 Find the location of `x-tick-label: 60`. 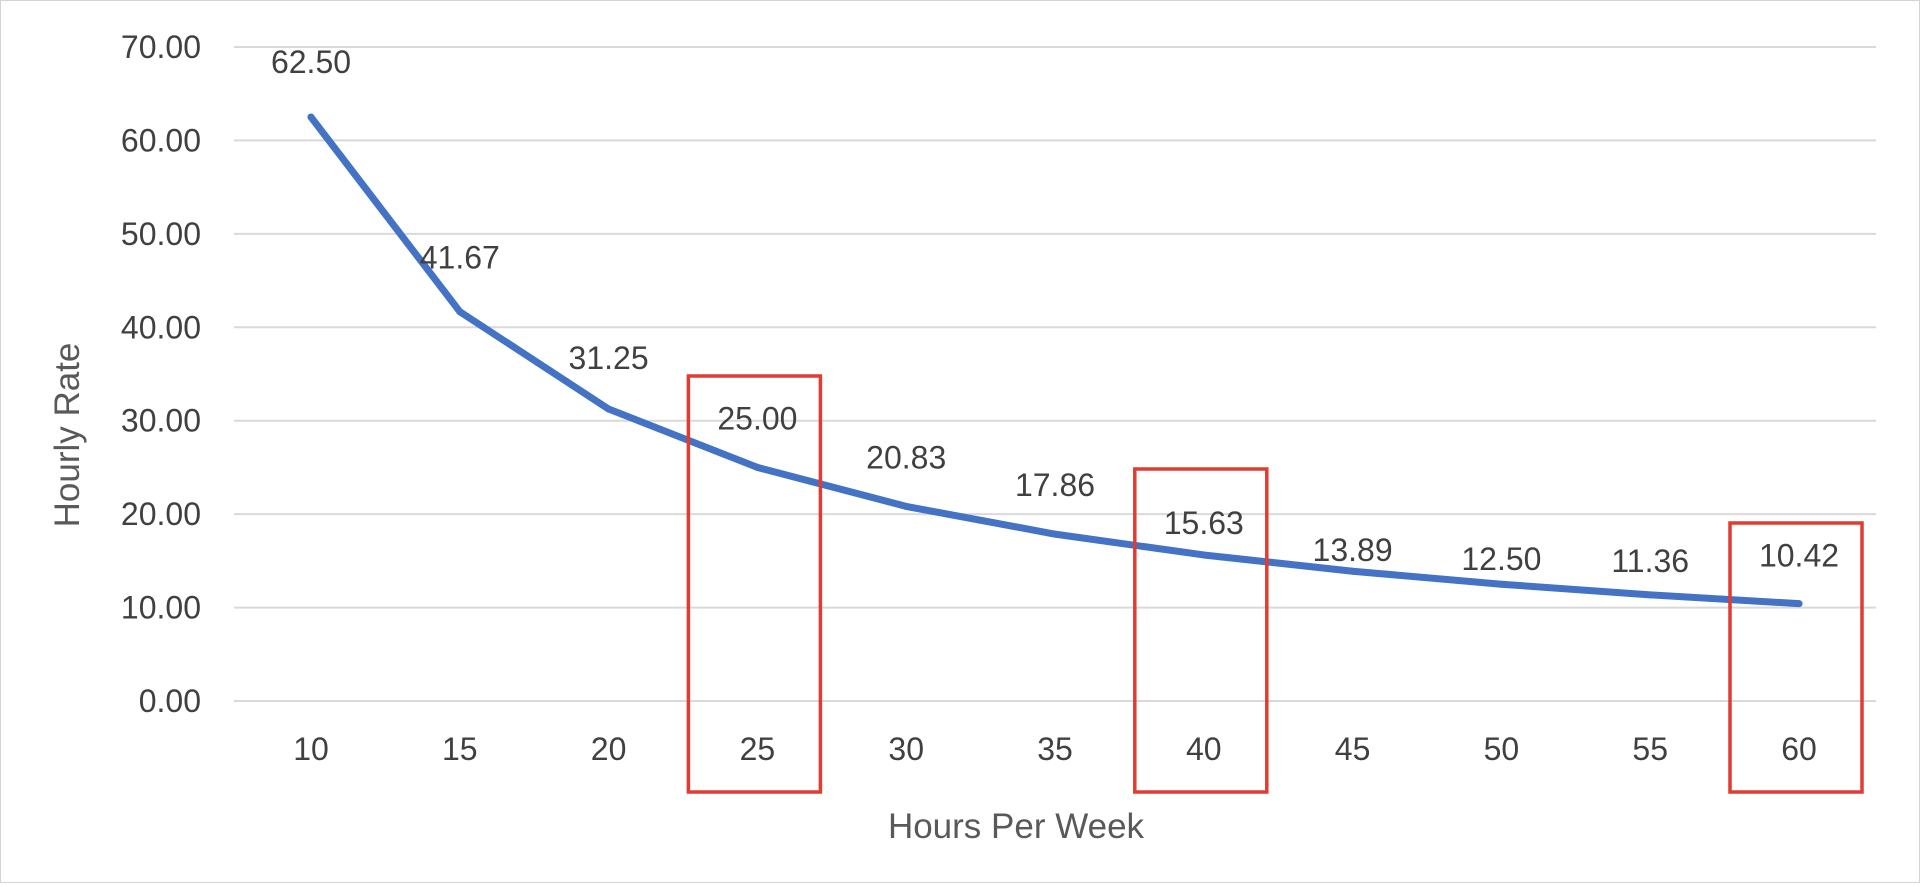

x-tick-label: 60 is located at coordinates (1799, 749).